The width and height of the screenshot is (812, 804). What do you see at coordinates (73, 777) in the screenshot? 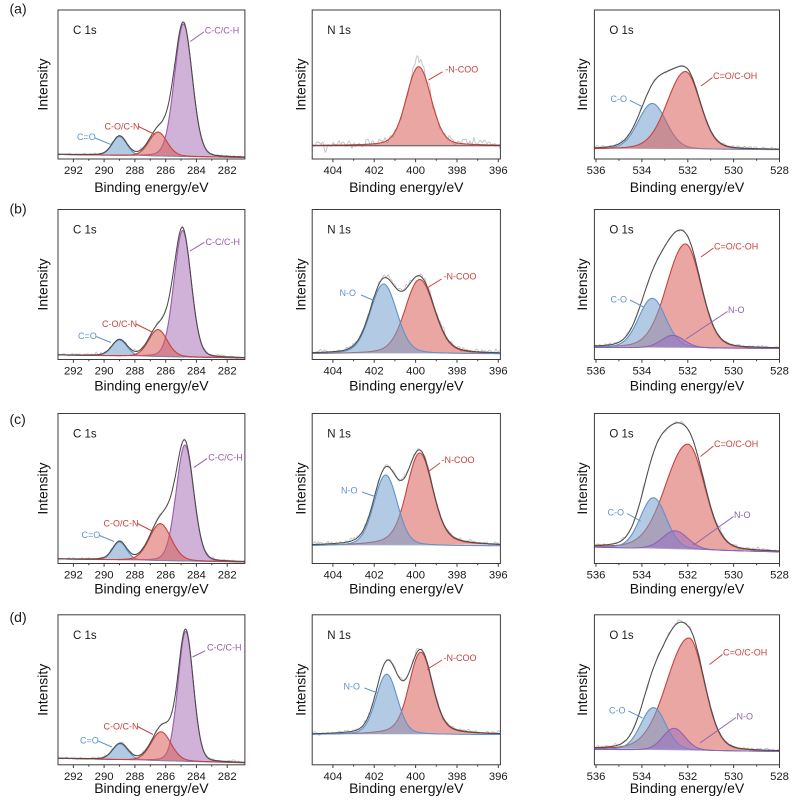
I see `svg-text: 292` at bounding box center [73, 777].